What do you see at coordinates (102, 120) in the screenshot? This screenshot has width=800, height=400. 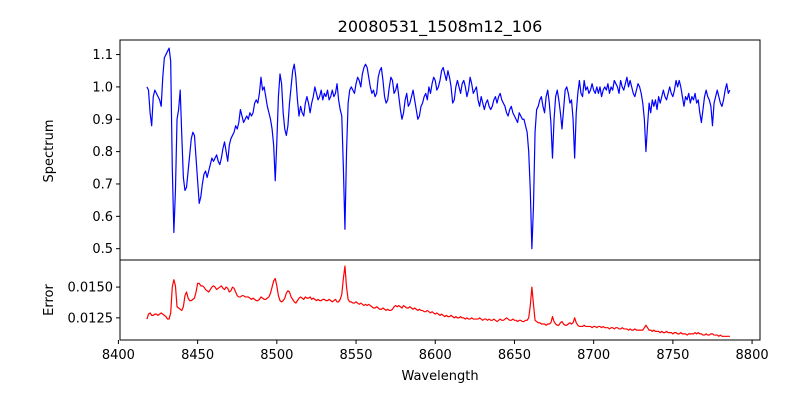 I see `spectrum-y-tick-label: 0.9` at bounding box center [102, 120].